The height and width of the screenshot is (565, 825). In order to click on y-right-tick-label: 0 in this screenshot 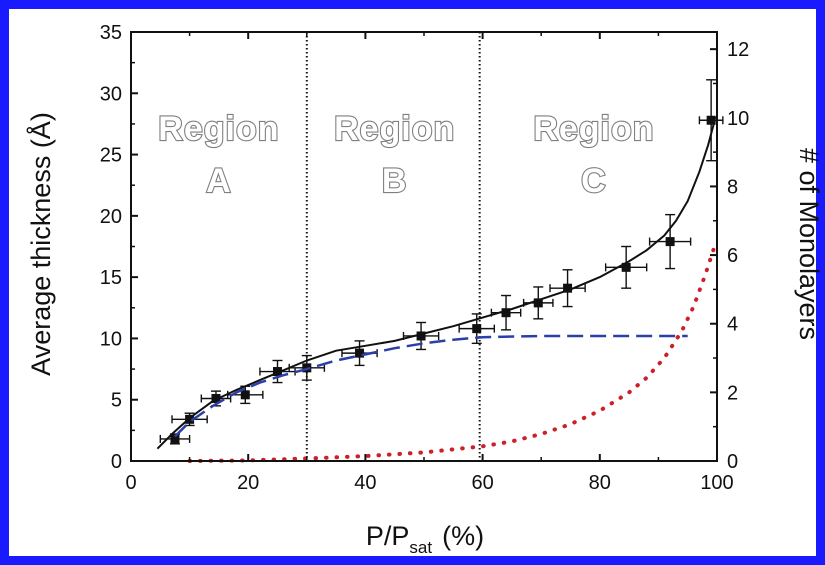, I will do `click(732, 462)`.